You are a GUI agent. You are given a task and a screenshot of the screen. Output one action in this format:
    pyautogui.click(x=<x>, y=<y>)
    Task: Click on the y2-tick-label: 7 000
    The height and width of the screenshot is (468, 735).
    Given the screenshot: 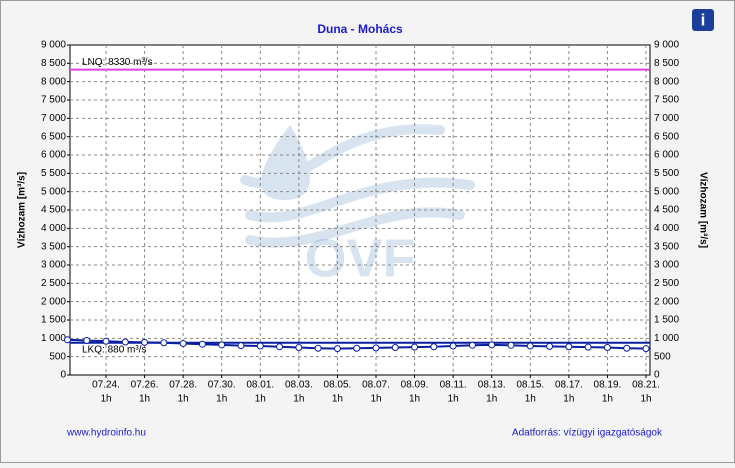 What is the action you would take?
    pyautogui.click(x=666, y=118)
    